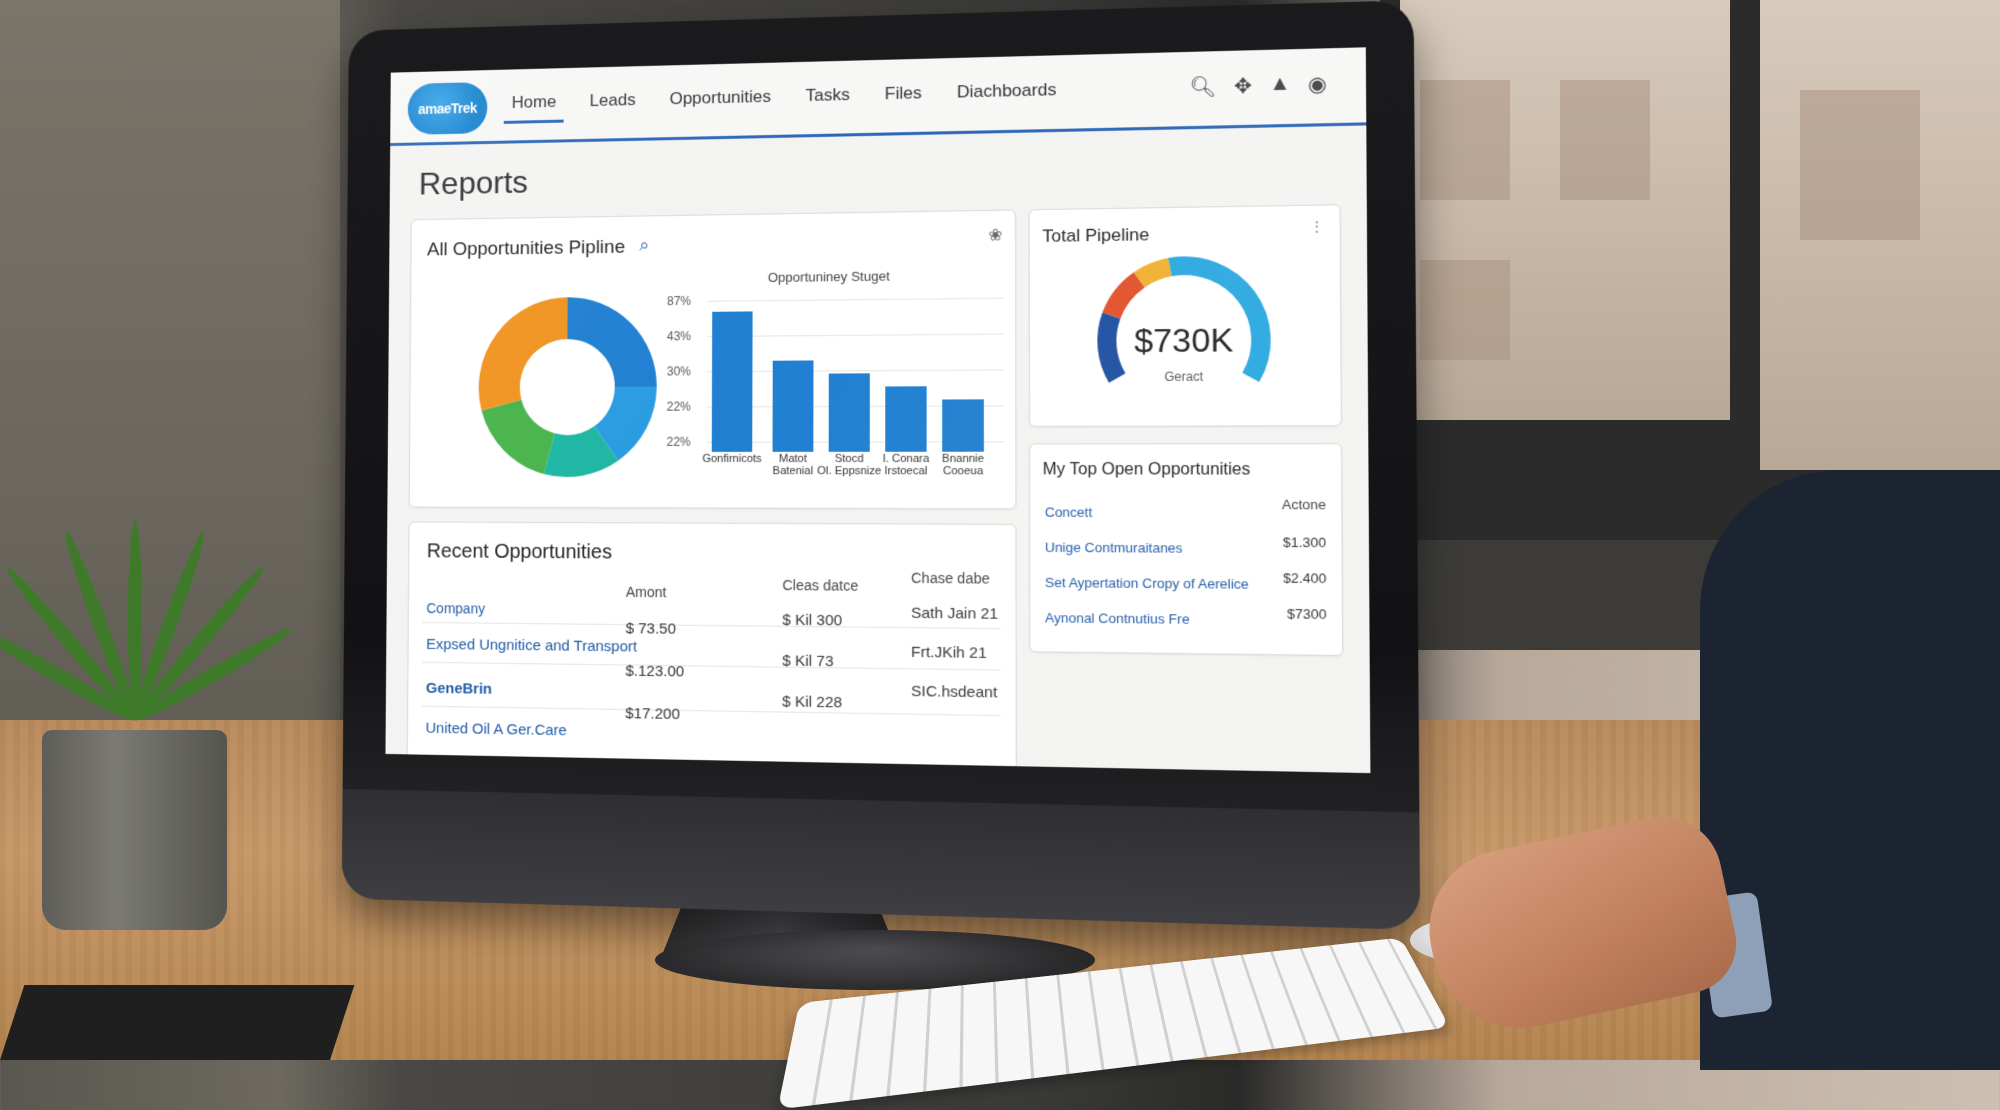 This screenshot has width=2000, height=1110. I want to click on bar-chart, so click(713, 216).